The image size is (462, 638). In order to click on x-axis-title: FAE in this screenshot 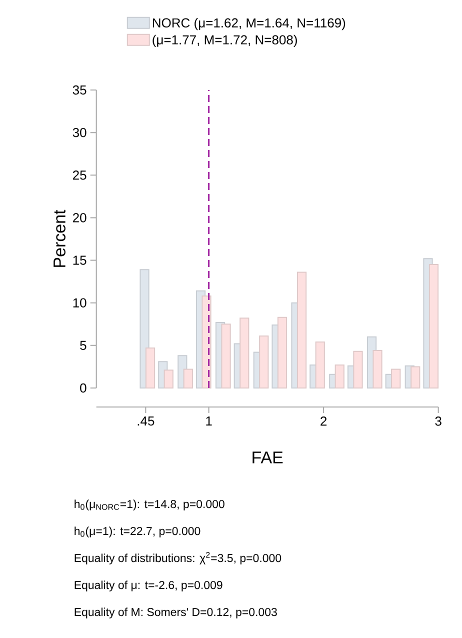, I will do `click(267, 458)`.